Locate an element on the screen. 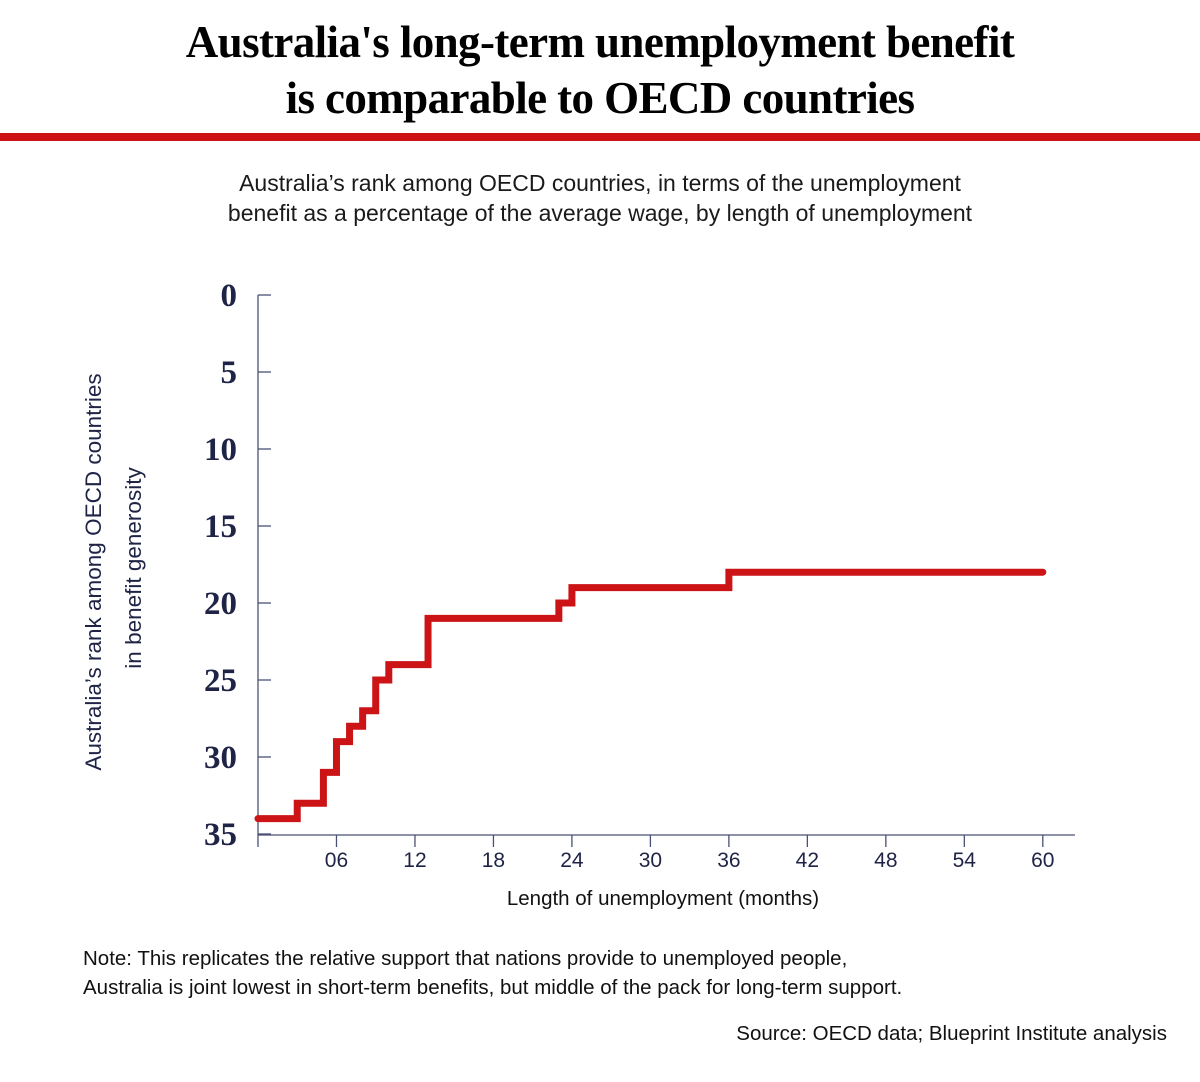 The height and width of the screenshot is (1082, 1200). y-tick-label: 5 is located at coordinates (229, 373).